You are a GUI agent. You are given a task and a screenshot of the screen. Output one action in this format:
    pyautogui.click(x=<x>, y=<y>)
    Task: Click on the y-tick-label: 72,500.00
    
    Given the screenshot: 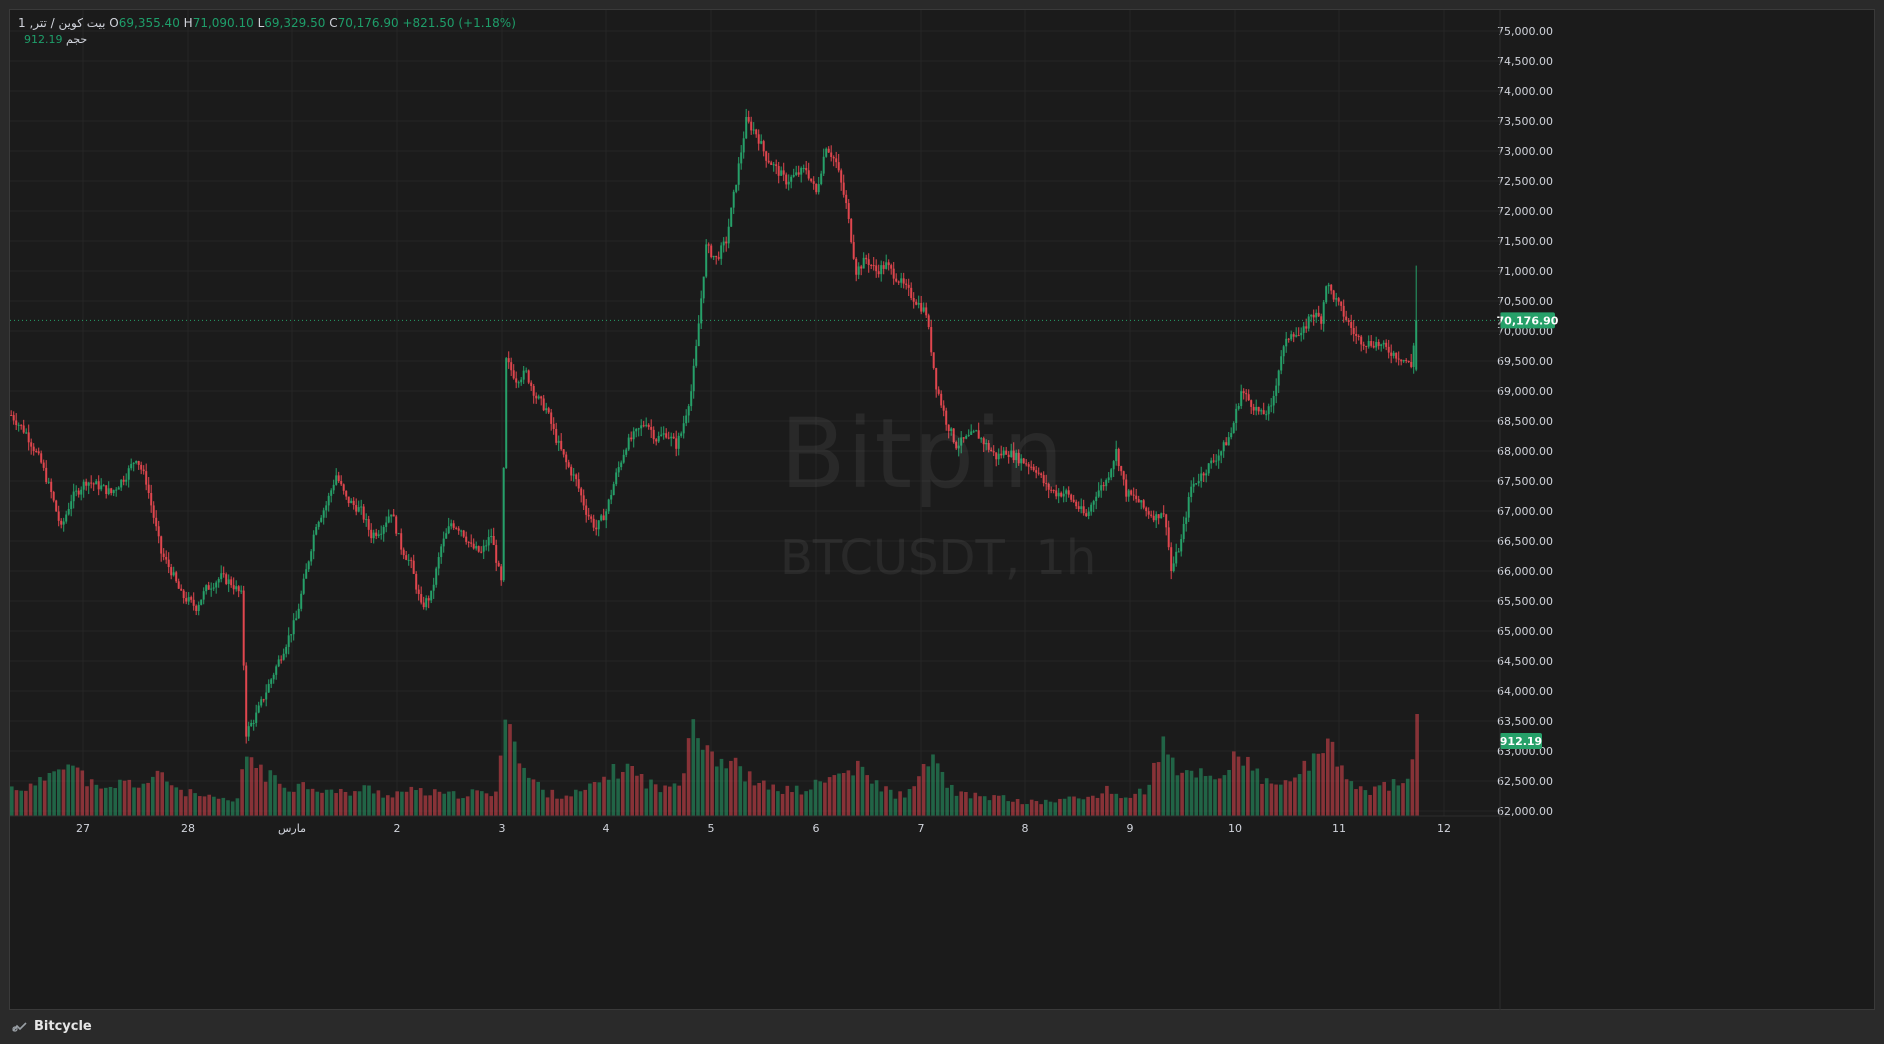 What is the action you would take?
    pyautogui.click(x=1525, y=181)
    